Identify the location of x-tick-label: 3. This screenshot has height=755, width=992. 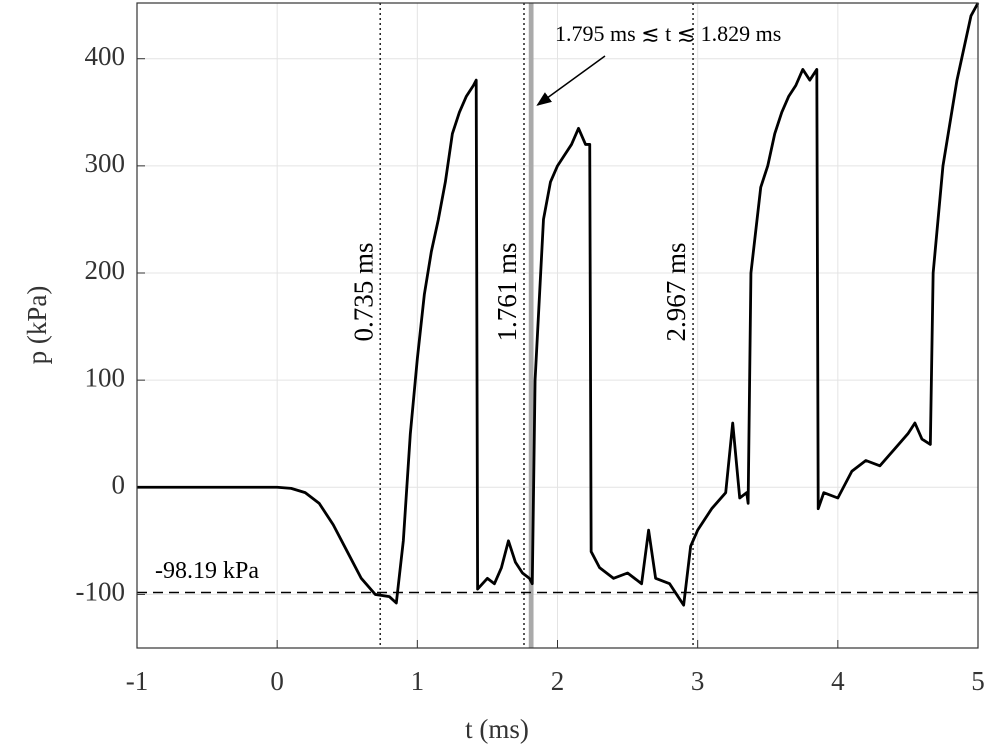
(698, 681).